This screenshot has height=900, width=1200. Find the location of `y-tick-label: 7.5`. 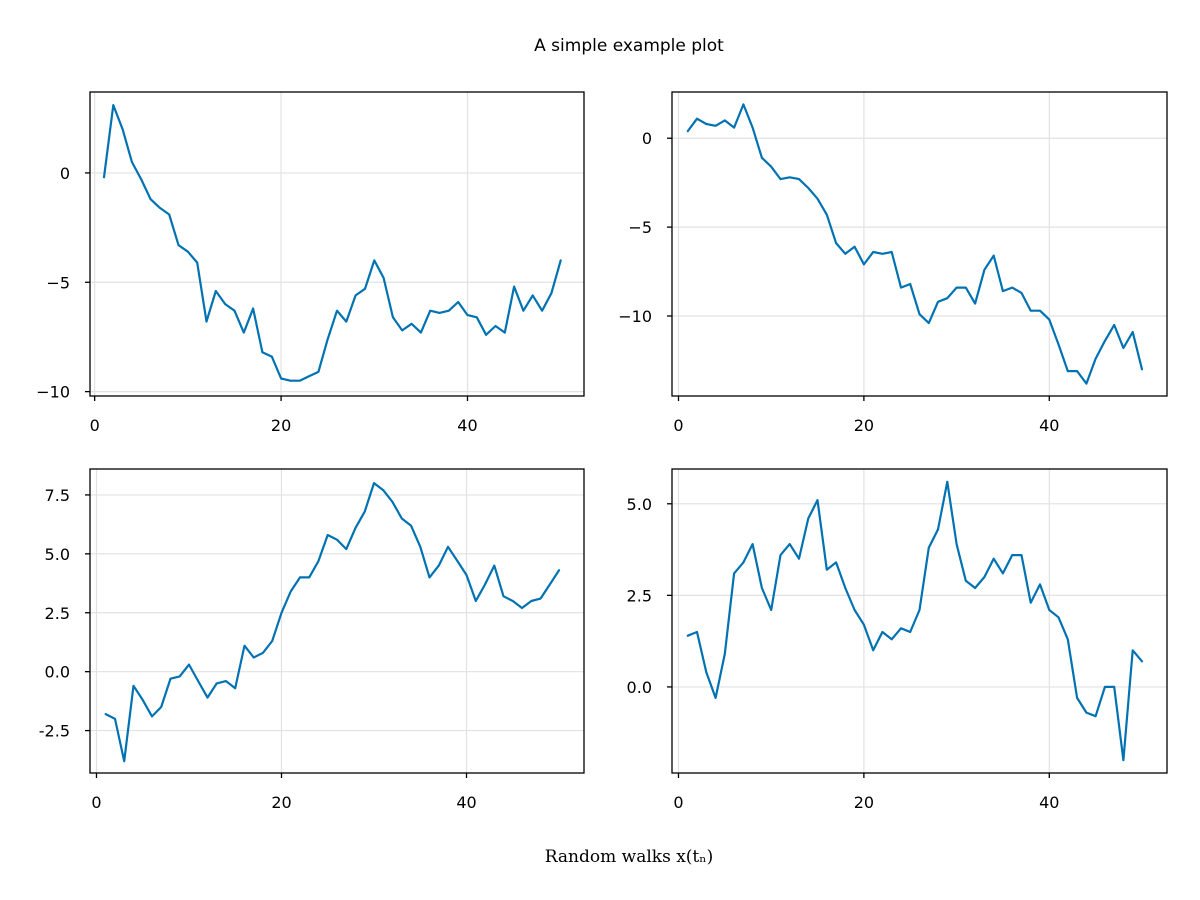

y-tick-label: 7.5 is located at coordinates (57, 495).